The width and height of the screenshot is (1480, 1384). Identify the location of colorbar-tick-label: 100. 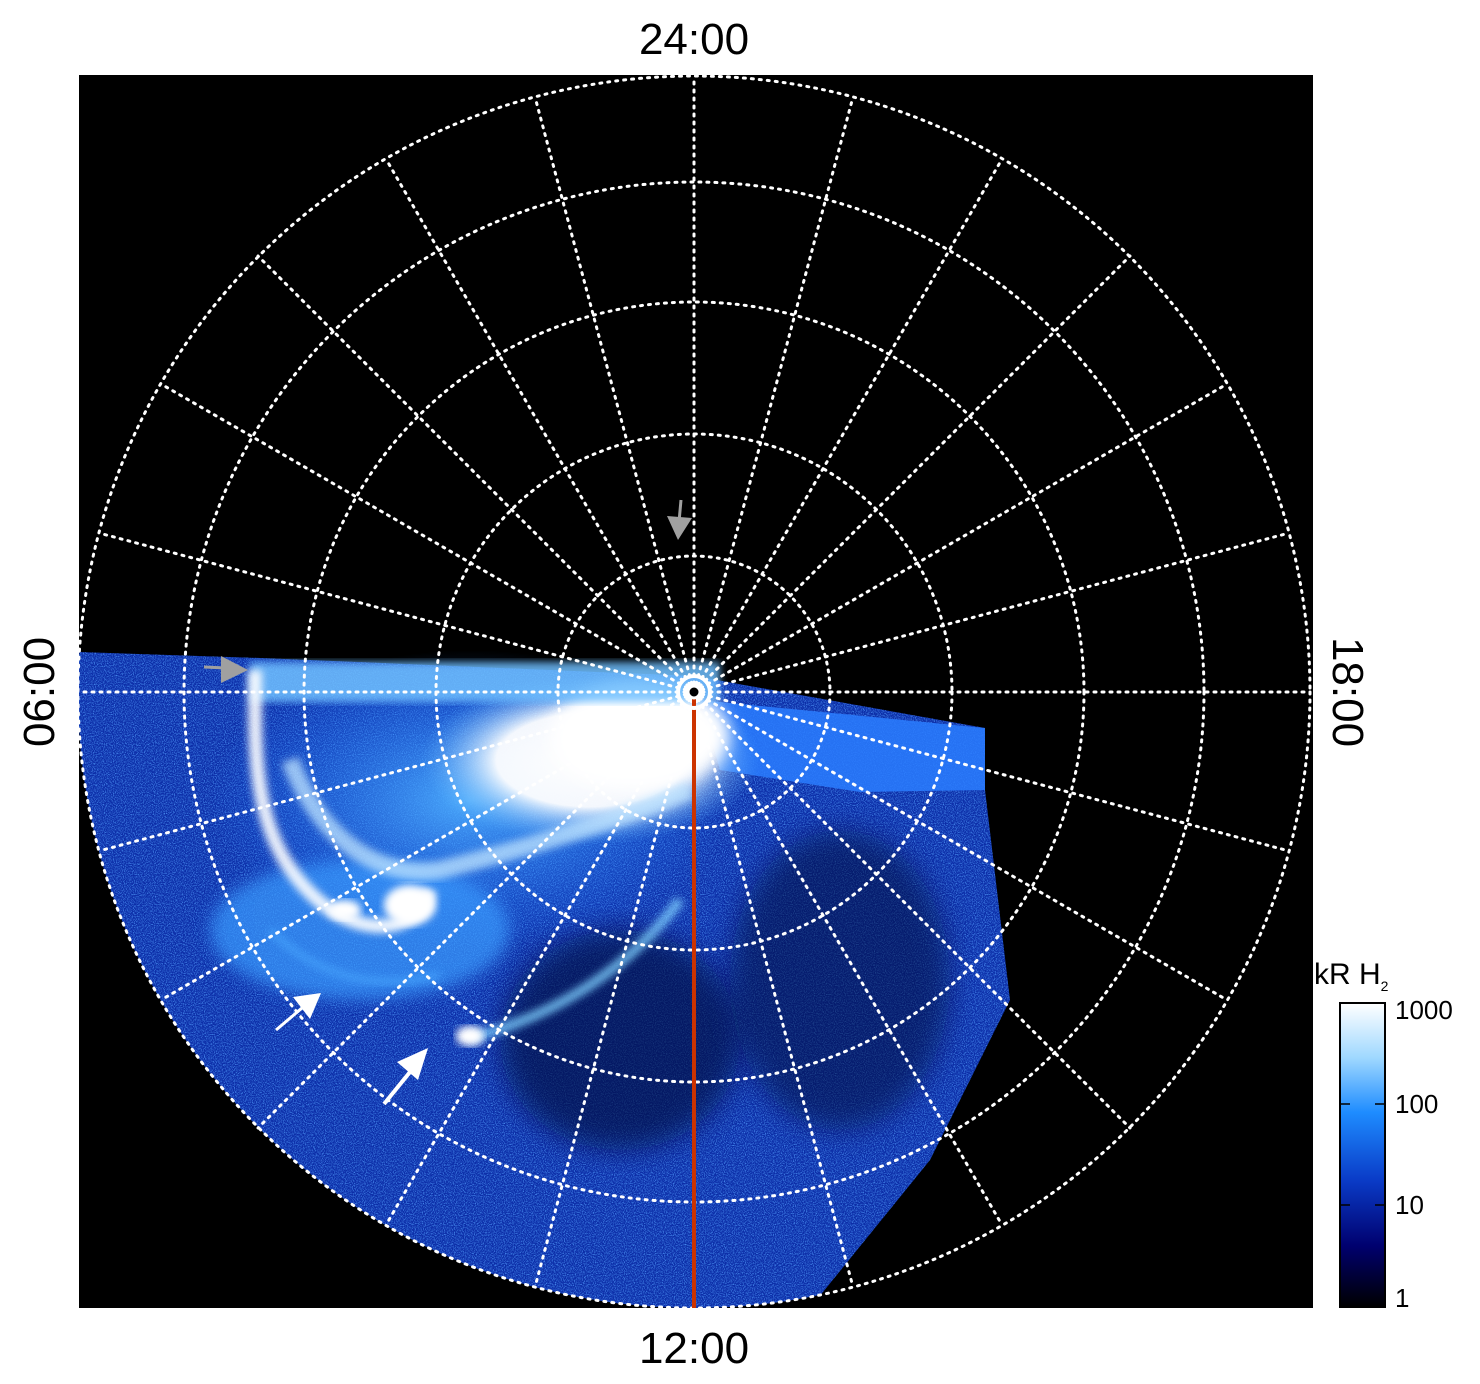
(1417, 1104).